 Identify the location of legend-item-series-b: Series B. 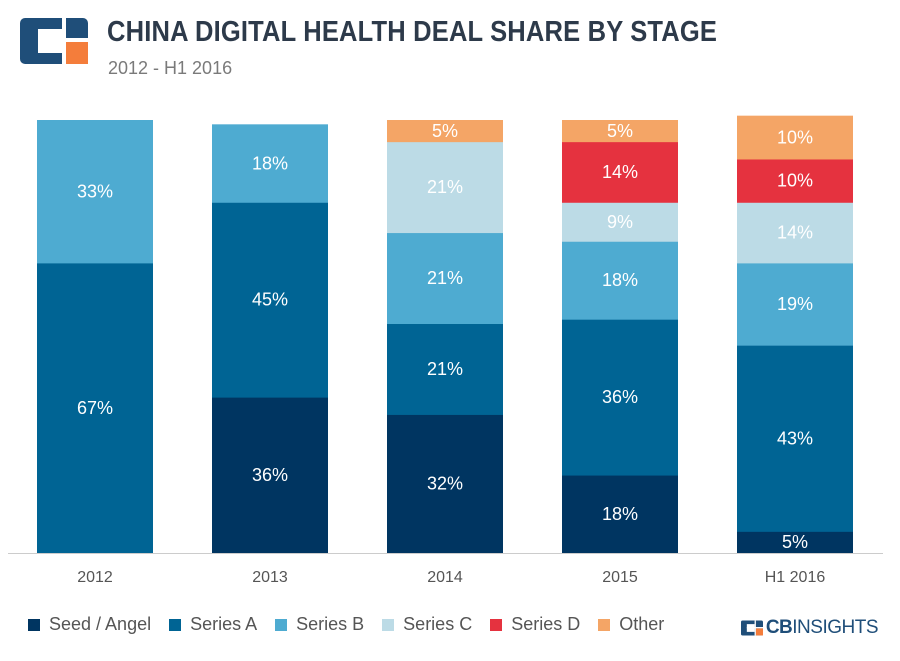
(319, 624).